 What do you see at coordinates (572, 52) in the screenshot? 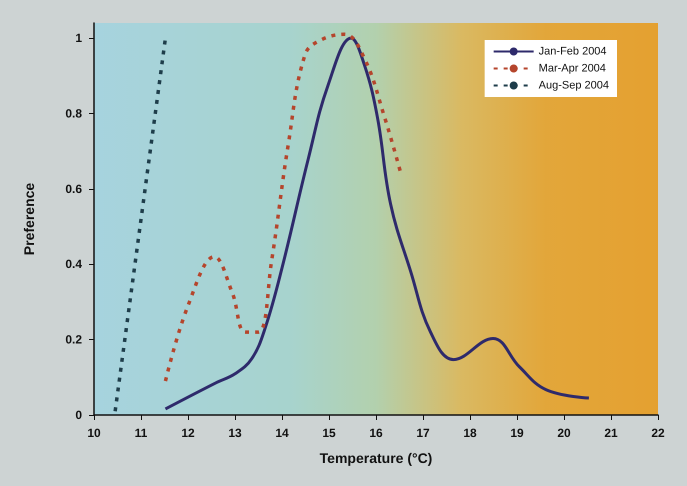
I see `legend-label: Jan-Feb 2004` at bounding box center [572, 52].